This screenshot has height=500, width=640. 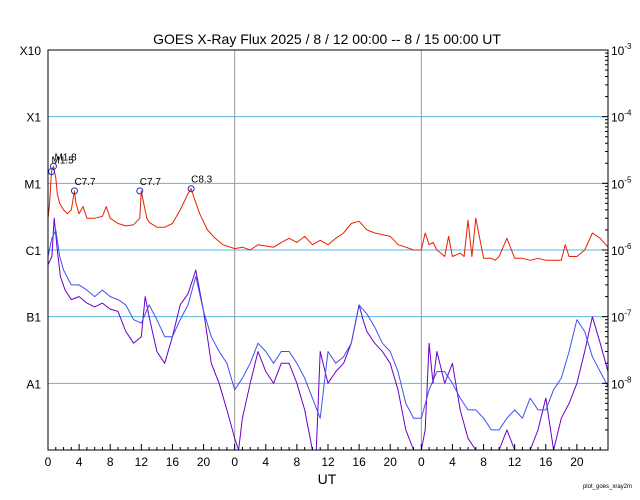 What do you see at coordinates (63, 161) in the screenshot?
I see `flare-label: M1.5` at bounding box center [63, 161].